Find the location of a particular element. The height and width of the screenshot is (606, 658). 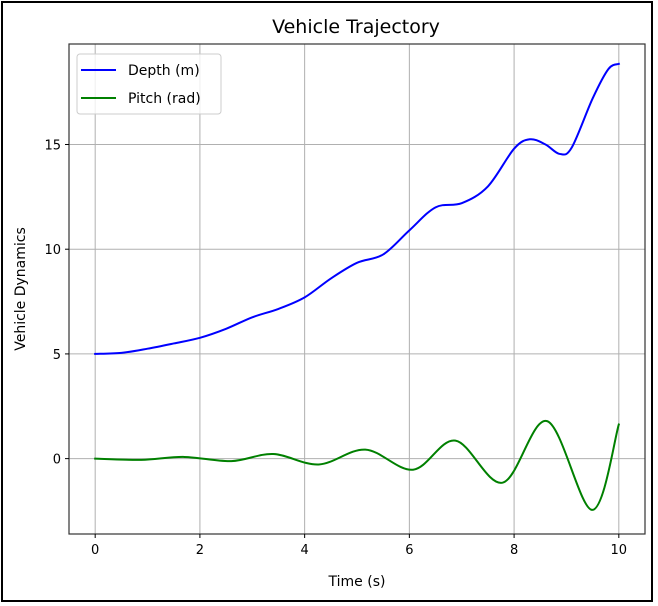

x-tick-label: 10 is located at coordinates (619, 550).